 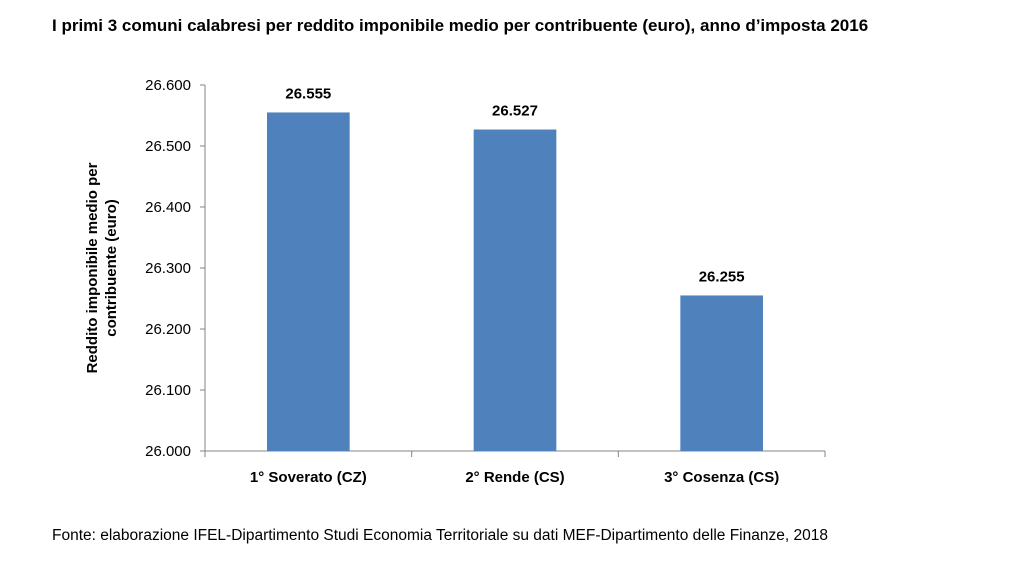 I want to click on data-label: 26.527, so click(x=515, y=111).